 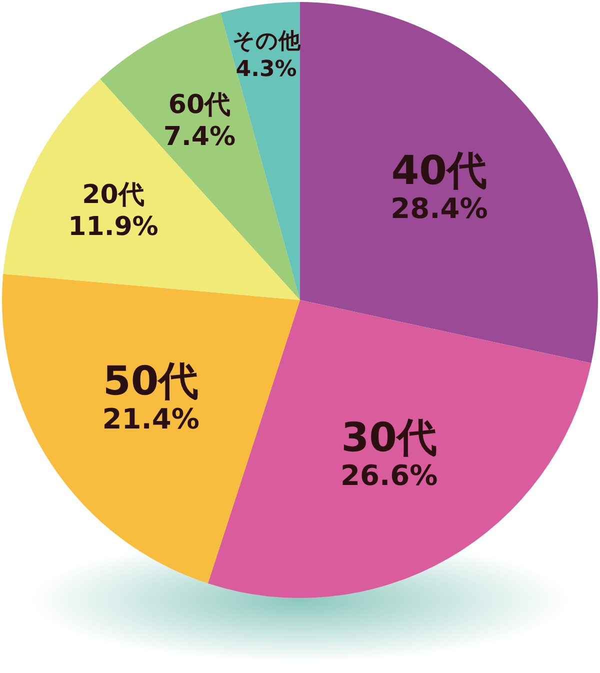 What do you see at coordinates (113, 227) in the screenshot?
I see `data-label: 11.9%` at bounding box center [113, 227].